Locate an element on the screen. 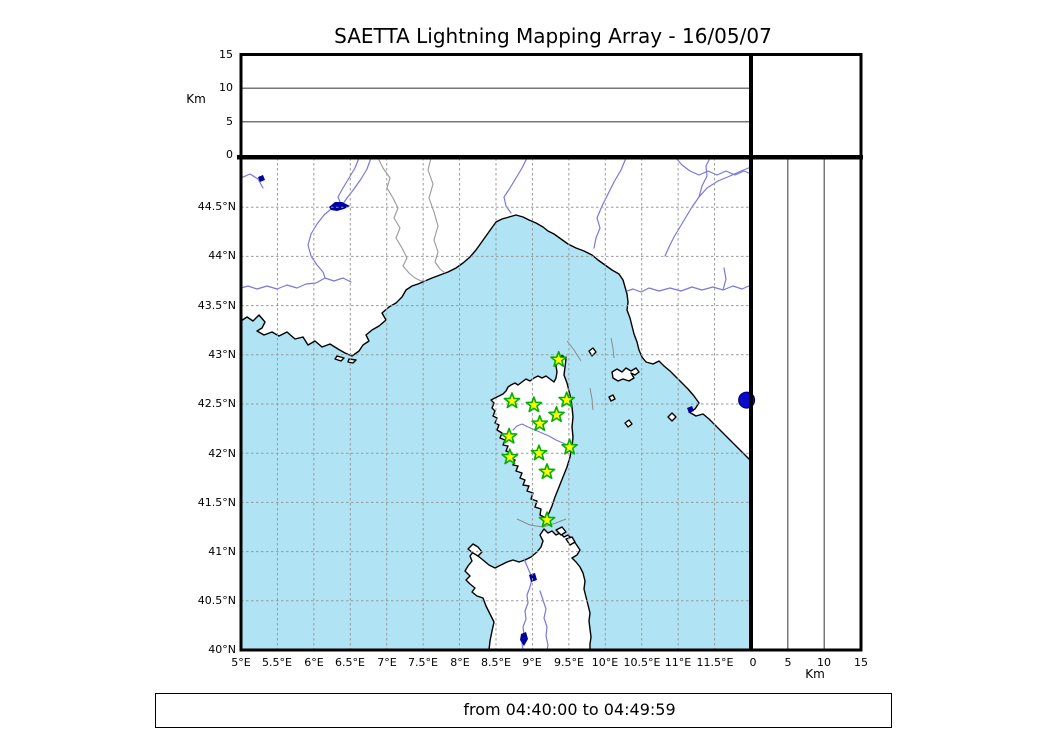 The width and height of the screenshot is (1050, 750). lon-tick-9-5: 9.5°E is located at coordinates (569, 662).